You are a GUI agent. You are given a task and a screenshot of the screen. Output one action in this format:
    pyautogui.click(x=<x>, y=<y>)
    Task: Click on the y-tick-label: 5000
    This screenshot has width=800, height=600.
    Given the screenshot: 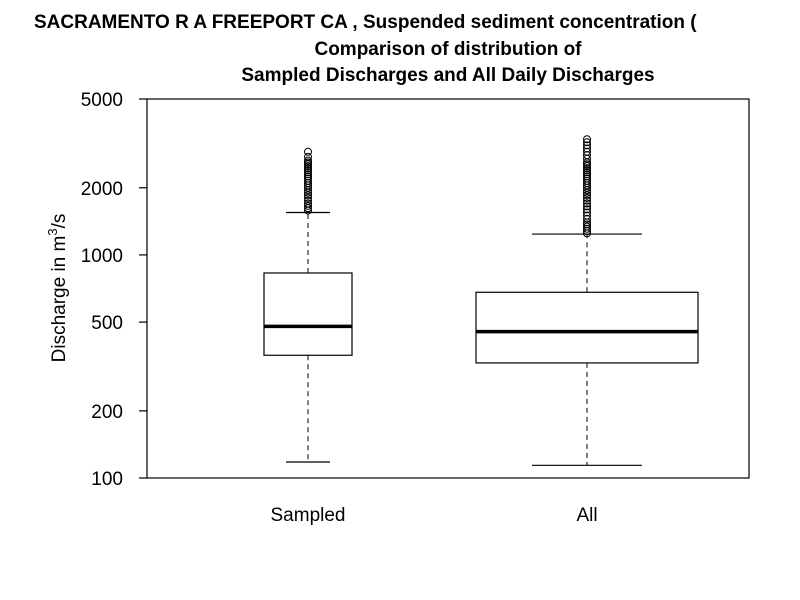 What is the action you would take?
    pyautogui.click(x=102, y=100)
    